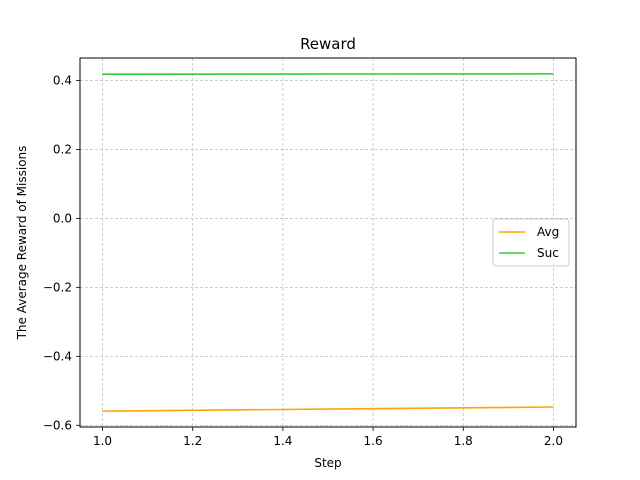 The width and height of the screenshot is (640, 480). Describe the element at coordinates (62, 218) in the screenshot. I see `y-tick-label: 0.0` at that location.